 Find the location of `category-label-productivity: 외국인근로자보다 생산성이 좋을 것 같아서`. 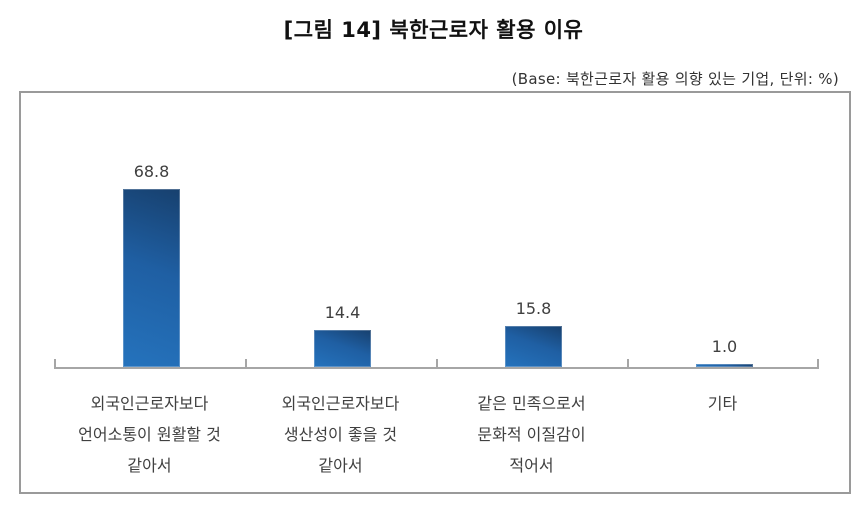

category-label-productivity: 외국인근로자보다 생산성이 좋을 것 같아서 is located at coordinates (340, 434).